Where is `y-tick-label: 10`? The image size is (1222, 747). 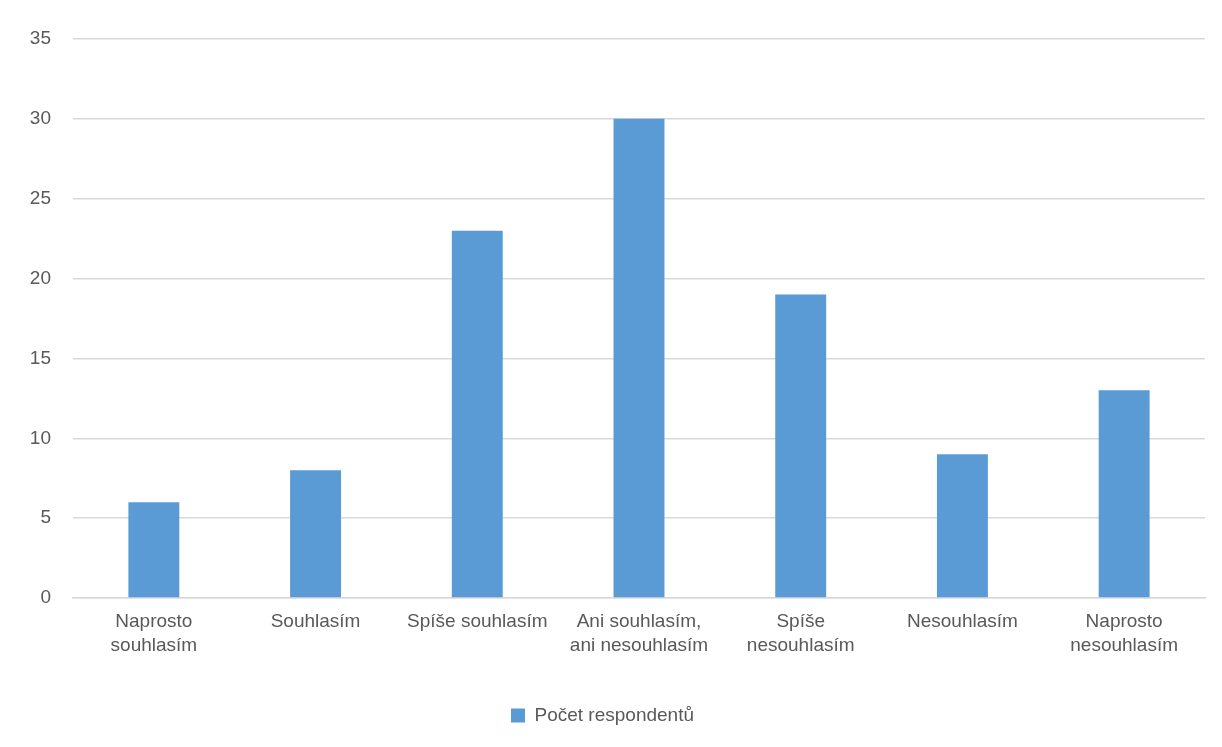
y-tick-label: 10 is located at coordinates (40, 437).